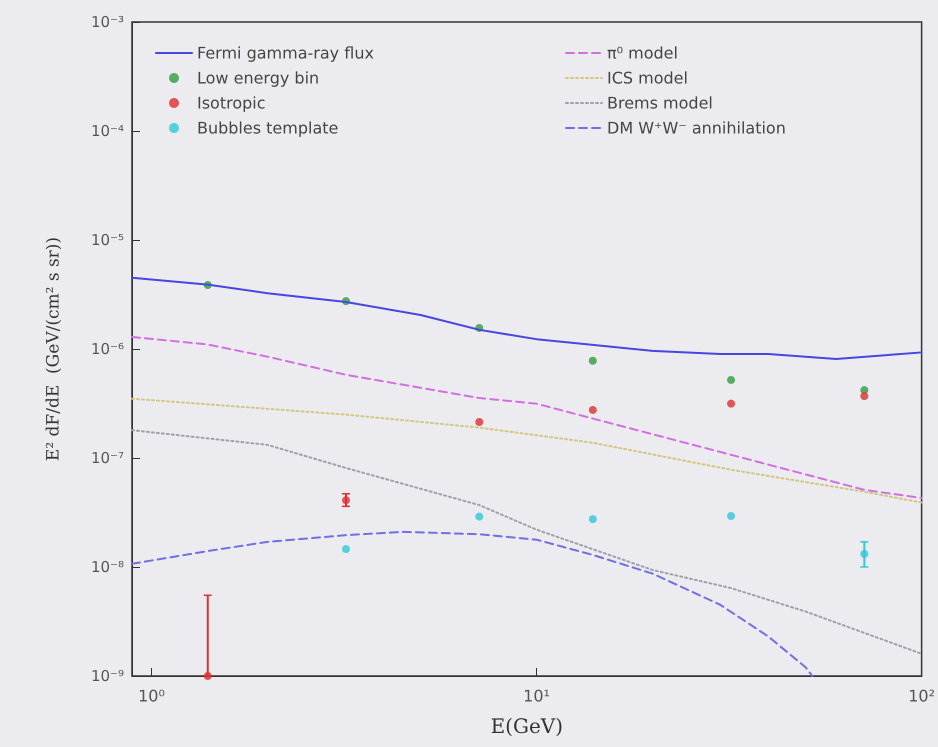 The width and height of the screenshot is (938, 747). What do you see at coordinates (285, 53) in the screenshot?
I see `legend-label: Fermi gamma-ray flux` at bounding box center [285, 53].